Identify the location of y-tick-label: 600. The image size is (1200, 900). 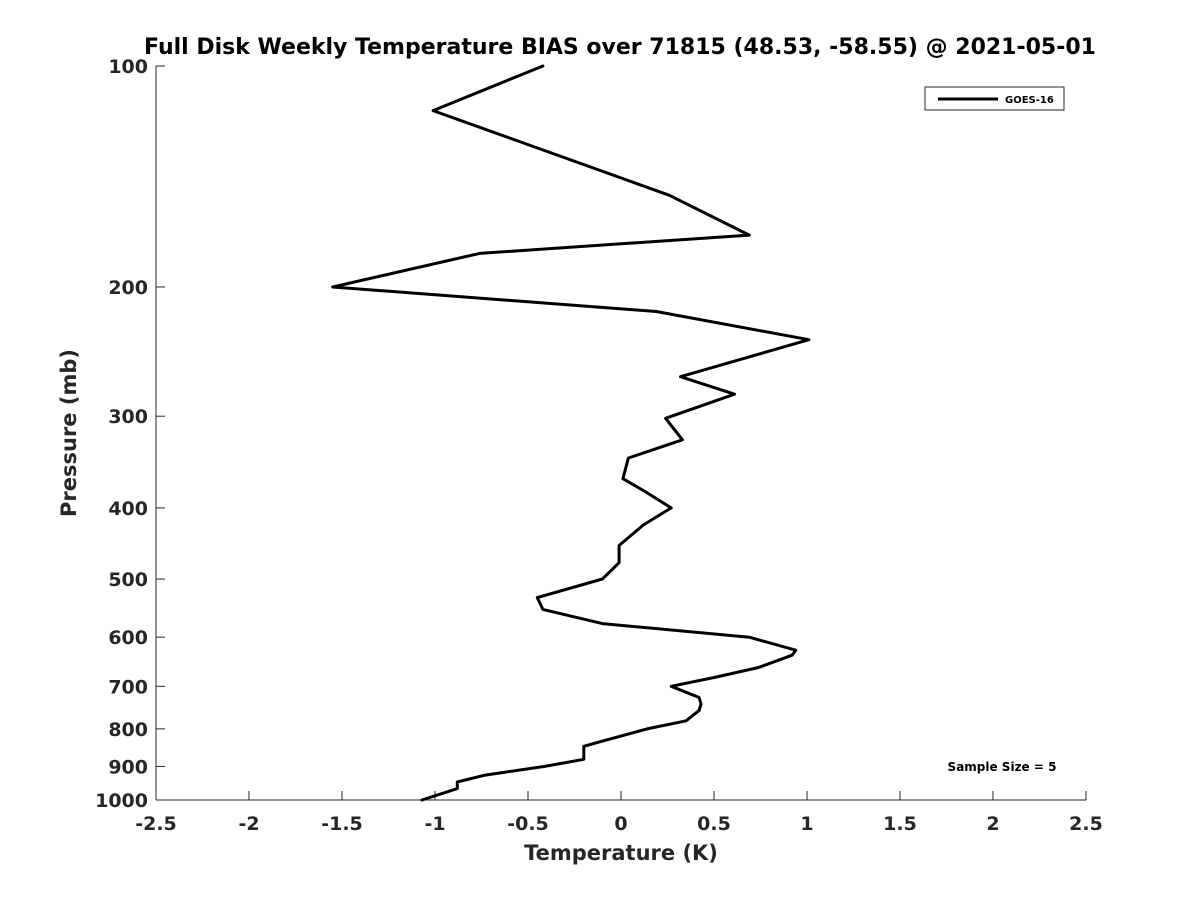
(128, 638).